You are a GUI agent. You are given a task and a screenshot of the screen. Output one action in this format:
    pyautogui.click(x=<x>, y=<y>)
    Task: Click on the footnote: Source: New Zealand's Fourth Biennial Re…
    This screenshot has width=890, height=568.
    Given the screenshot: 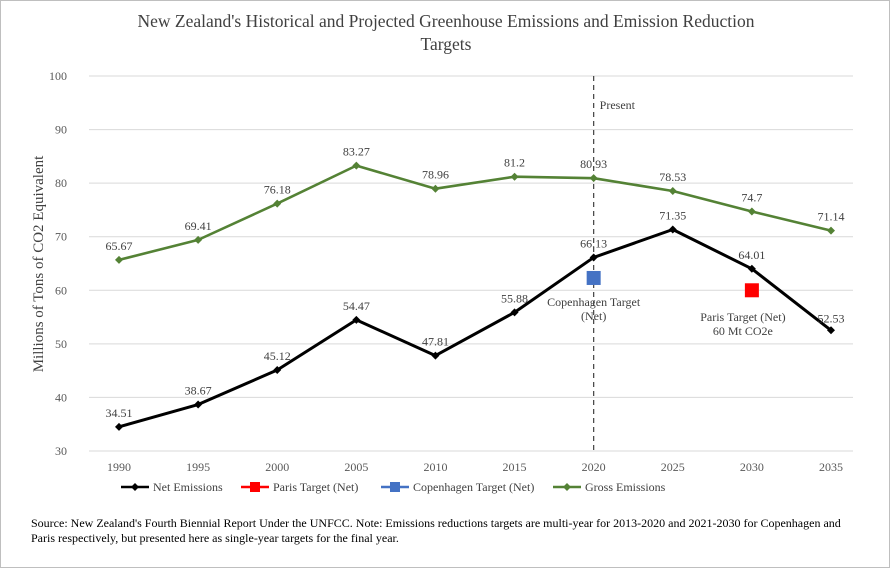 What is the action you would take?
    pyautogui.click(x=436, y=530)
    